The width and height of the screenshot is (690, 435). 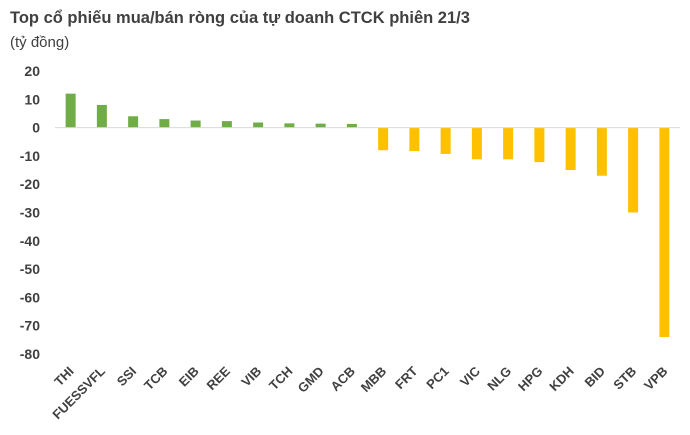 I want to click on y-axis-ticks: 20 10 0 -10 -20 -30 -40 -50 -60 -70 -80, so click(x=30, y=212).